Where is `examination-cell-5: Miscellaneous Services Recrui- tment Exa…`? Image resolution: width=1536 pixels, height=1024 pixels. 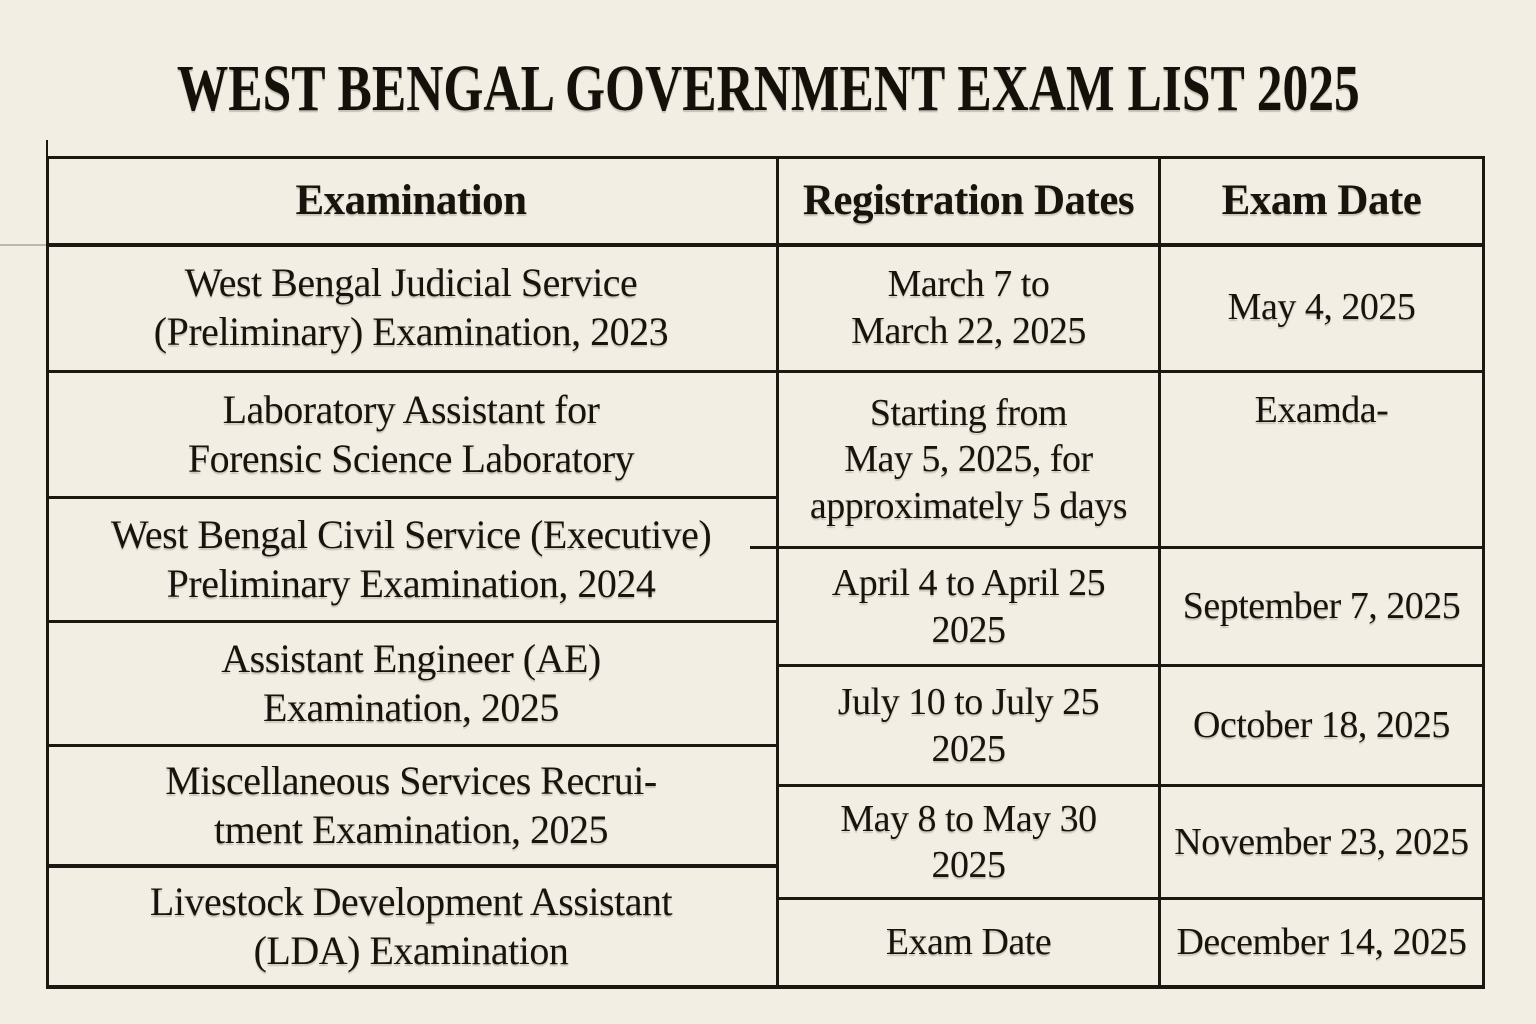
examination-cell-5: Miscellaneous Services Recrui- tment Exa… is located at coordinates (411, 804).